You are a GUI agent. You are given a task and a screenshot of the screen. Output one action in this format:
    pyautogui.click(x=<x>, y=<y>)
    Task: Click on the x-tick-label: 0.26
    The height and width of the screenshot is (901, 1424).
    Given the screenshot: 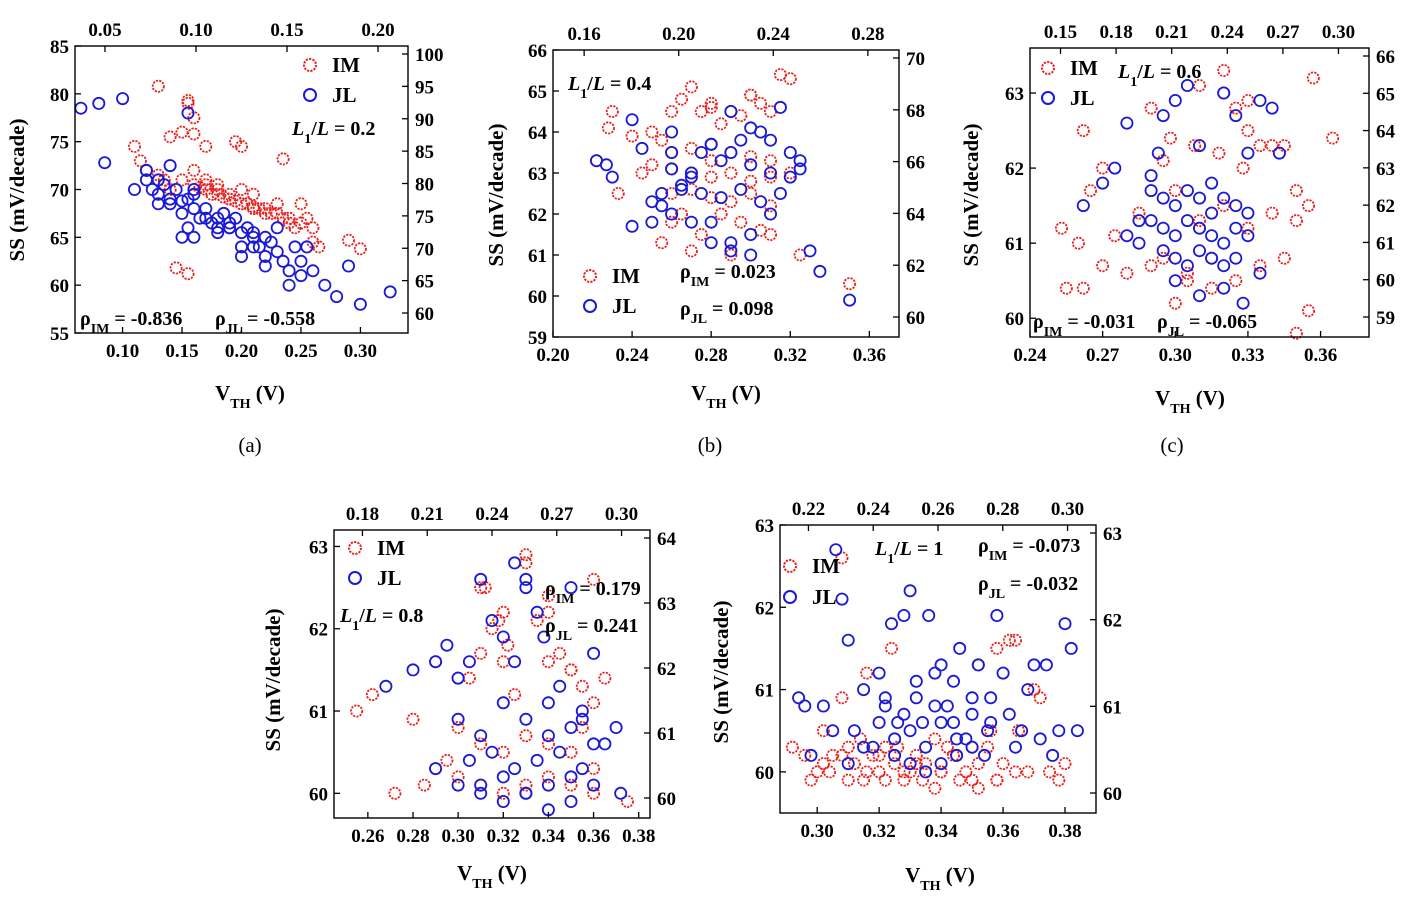 What is the action you would take?
    pyautogui.click(x=367, y=836)
    